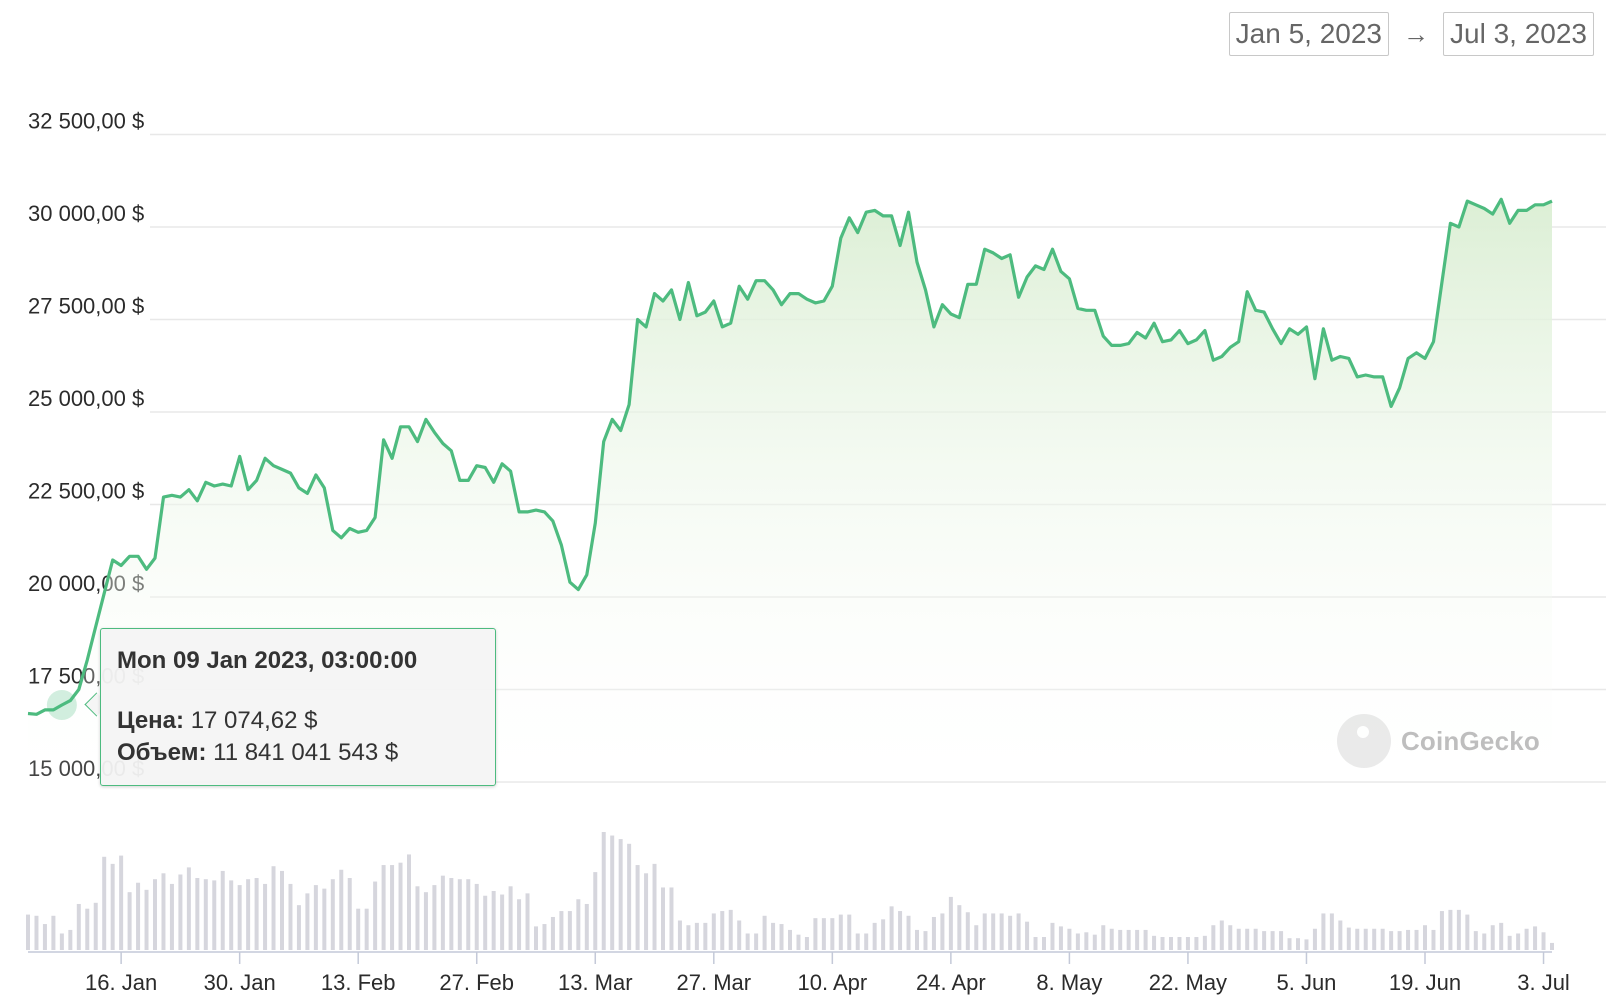 Image resolution: width=1616 pixels, height=1006 pixels. Describe the element at coordinates (162, 752) in the screenshot. I see `tooltip-volume-label: Объем:` at that location.